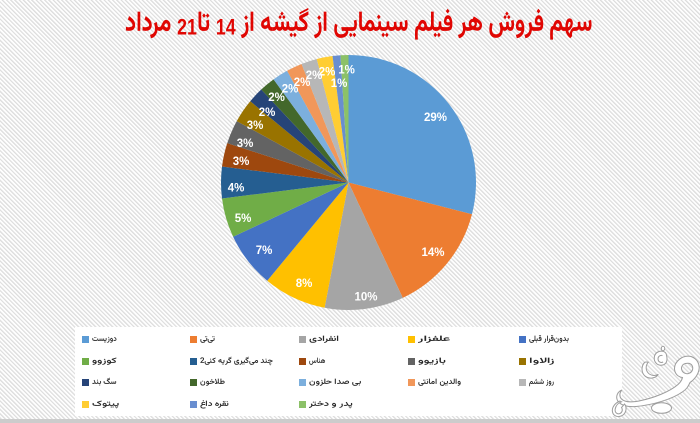  I want to click on svg-text: 7%, so click(264, 251).